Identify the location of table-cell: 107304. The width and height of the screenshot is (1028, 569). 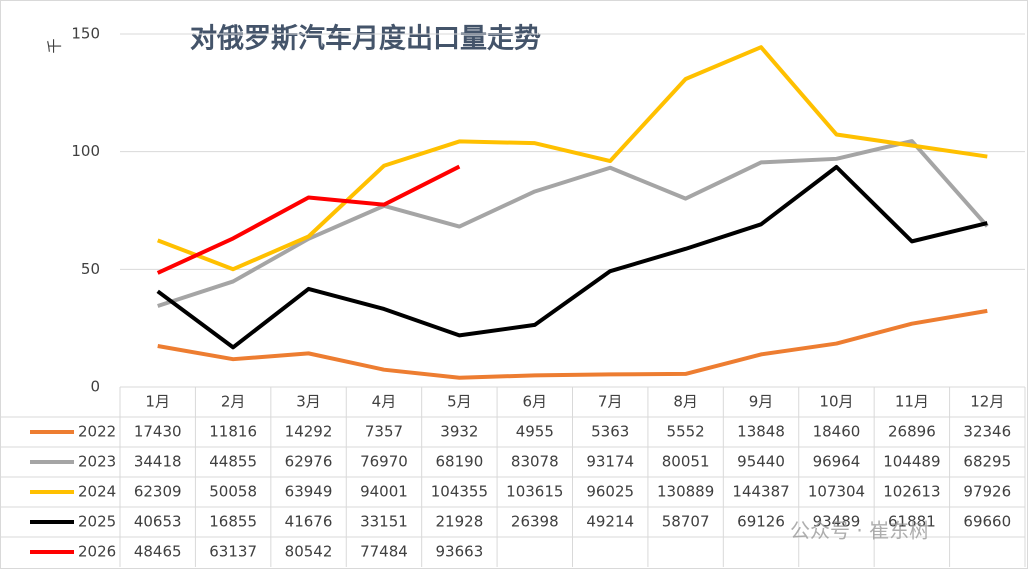
(836, 492).